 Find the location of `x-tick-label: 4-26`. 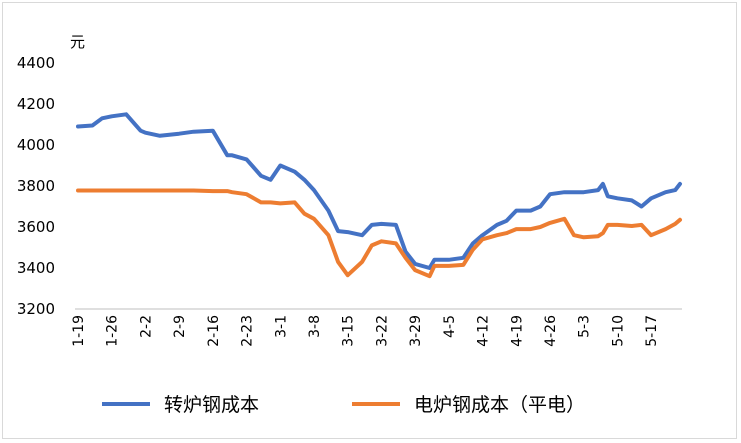

x-tick-label: 4-26 is located at coordinates (551, 331).